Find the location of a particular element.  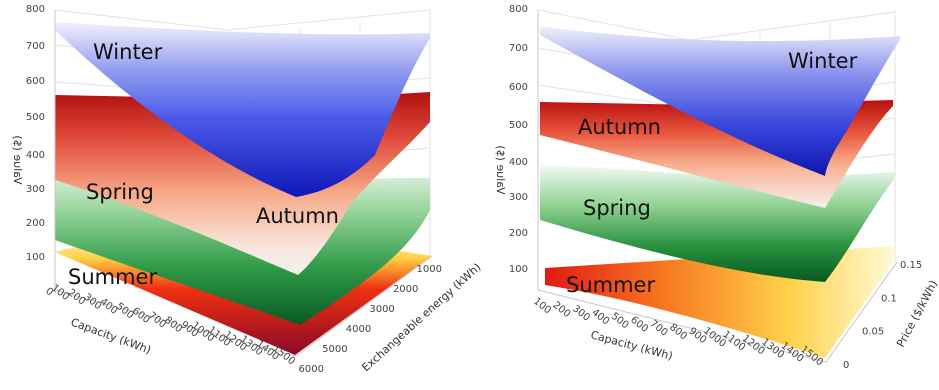

y-ticks-right: 0 0.05 0.1 0.15 is located at coordinates (882, 315).